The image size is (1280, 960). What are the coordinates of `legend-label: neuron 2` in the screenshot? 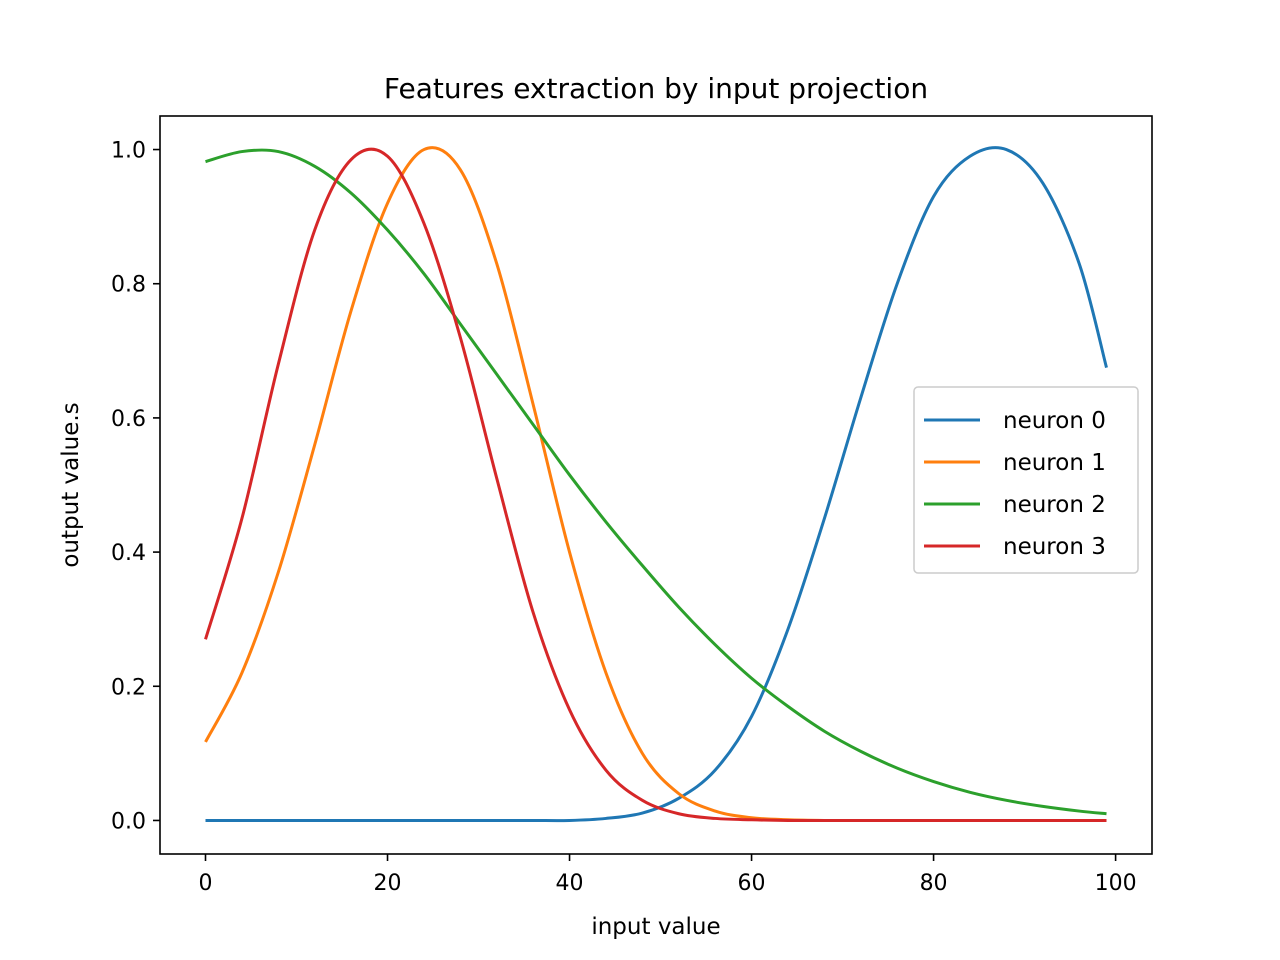 It's located at (1054, 505).